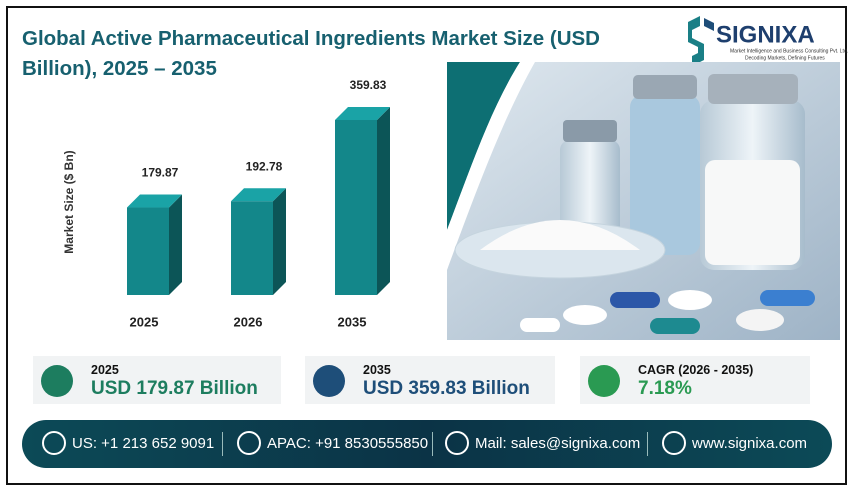  I want to click on data-label: 359.83, so click(368, 85).